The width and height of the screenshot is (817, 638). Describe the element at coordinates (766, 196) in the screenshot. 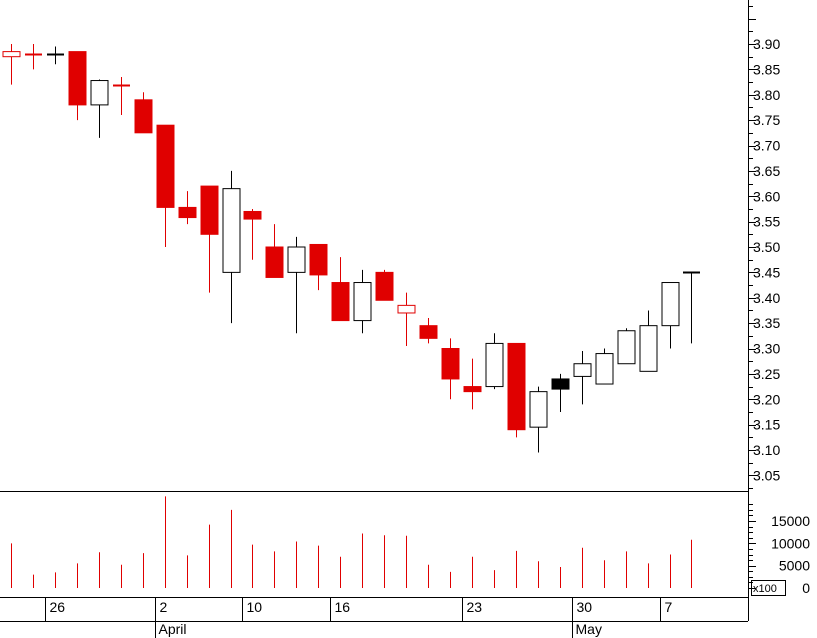

I see `price-tick-label: 3.60` at that location.